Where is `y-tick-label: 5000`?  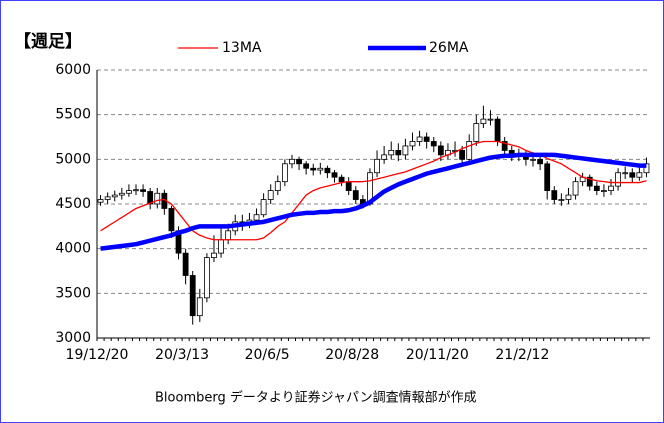
y-tick-label: 5000 is located at coordinates (73, 159).